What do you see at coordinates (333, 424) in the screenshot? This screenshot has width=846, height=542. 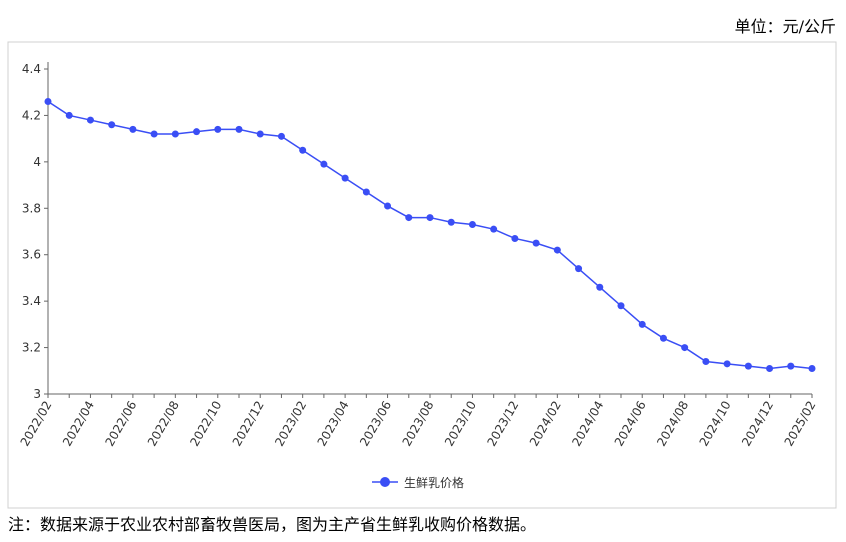 I see `x-tick-label: 2023/04` at bounding box center [333, 424].